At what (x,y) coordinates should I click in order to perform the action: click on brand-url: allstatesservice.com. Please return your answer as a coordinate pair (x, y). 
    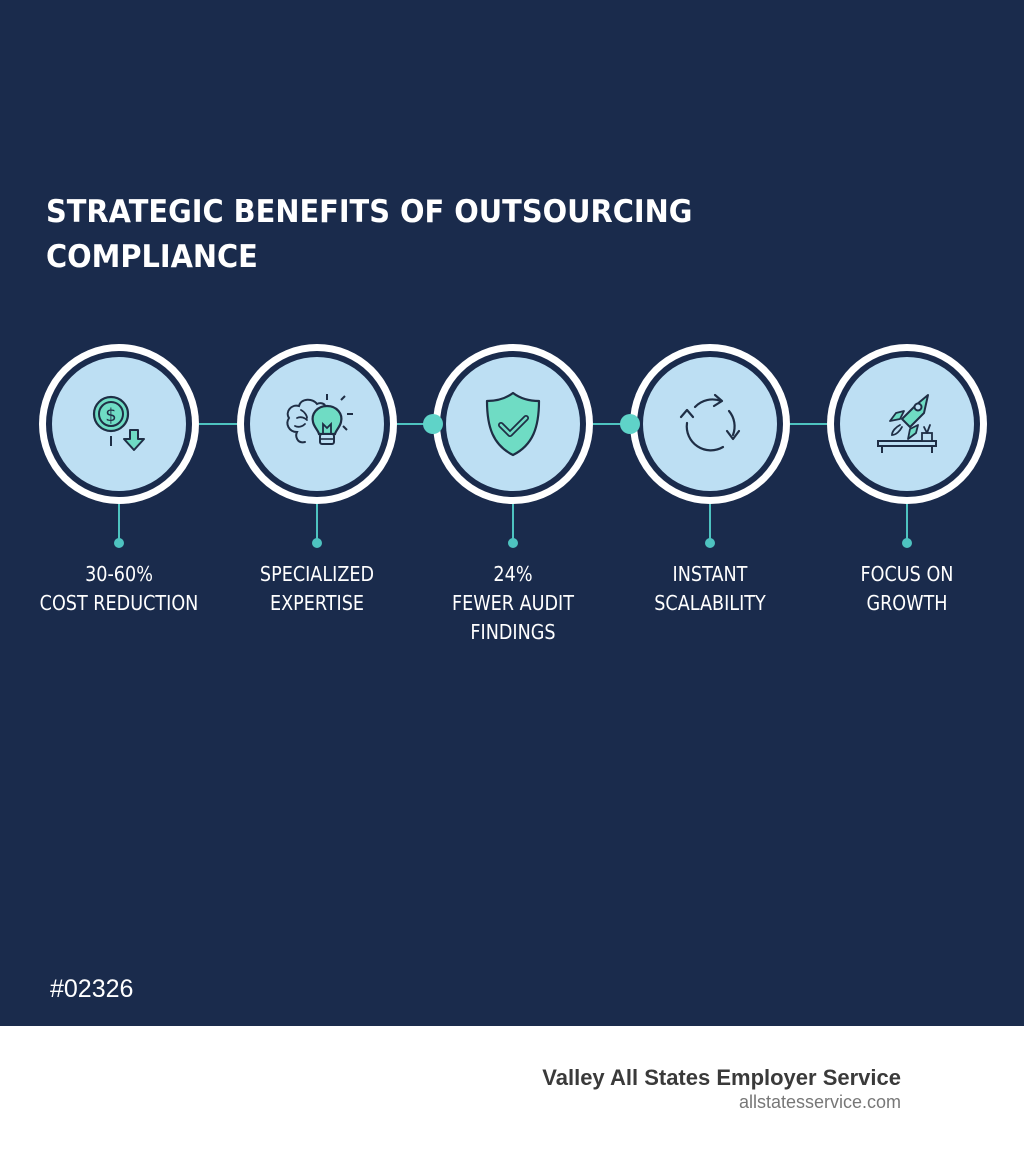
    Looking at the image, I should click on (819, 1102).